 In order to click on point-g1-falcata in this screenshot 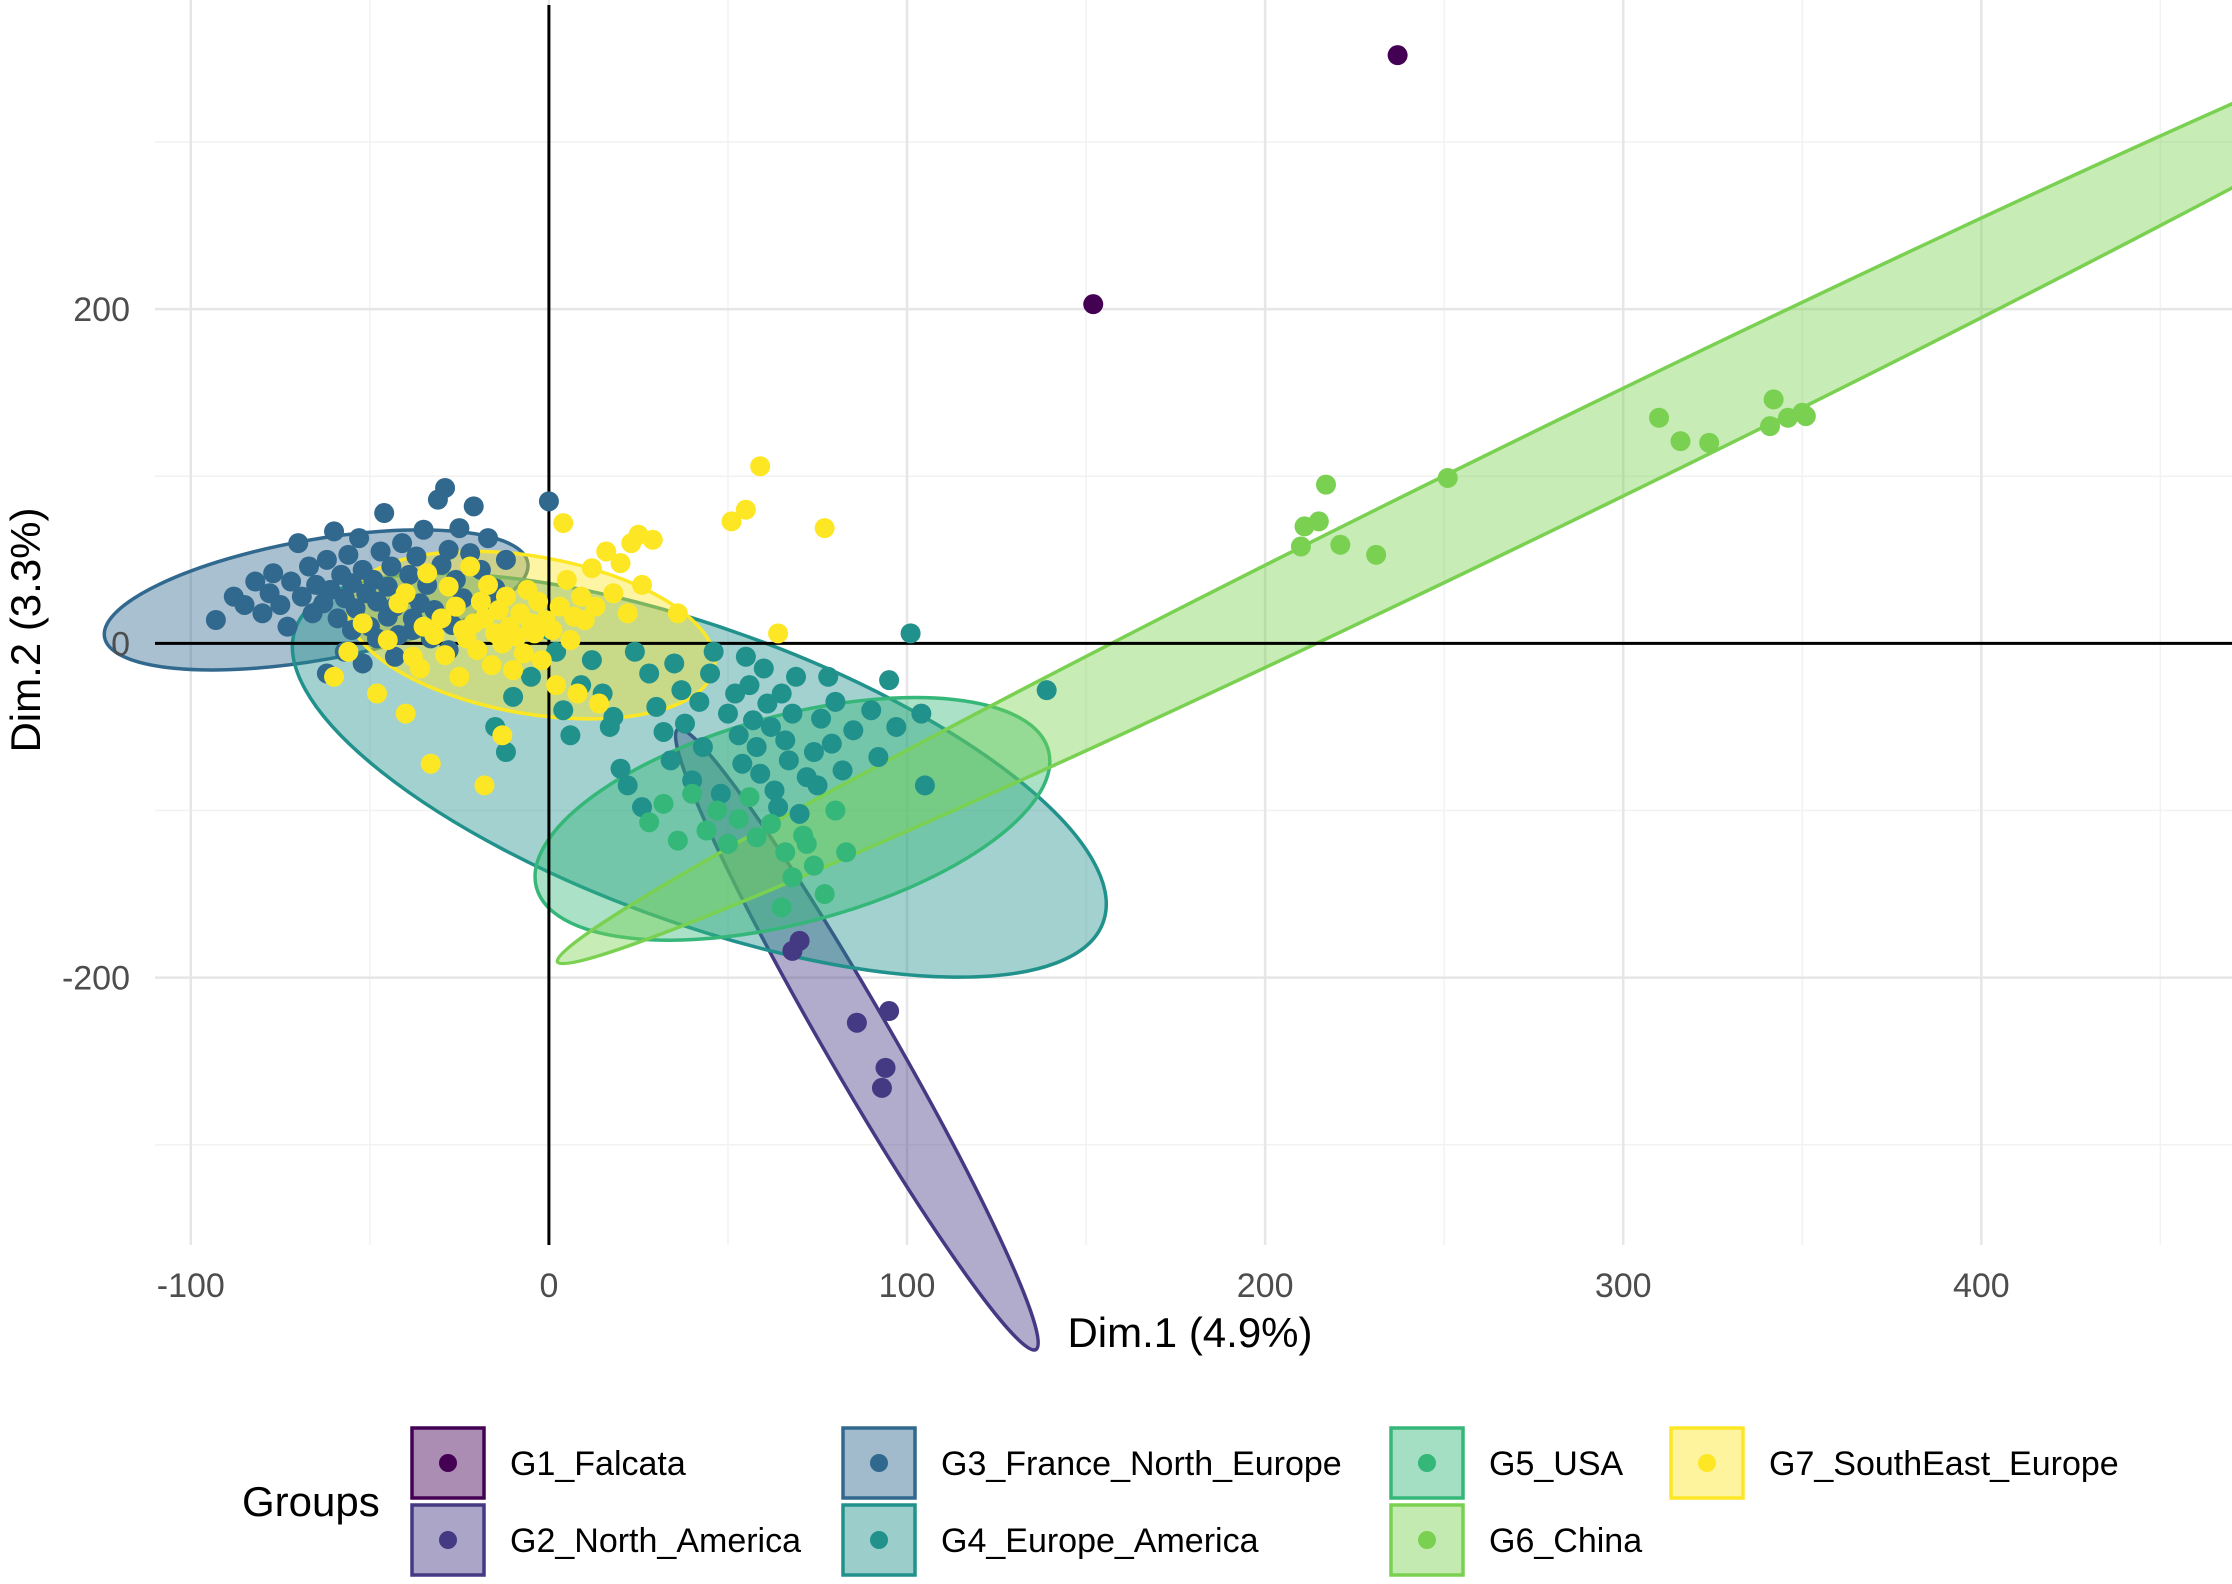, I will do `click(1093, 304)`.